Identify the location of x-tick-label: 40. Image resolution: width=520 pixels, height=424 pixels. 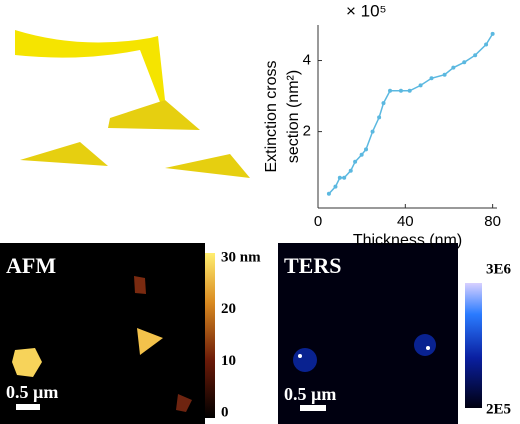
(405, 221).